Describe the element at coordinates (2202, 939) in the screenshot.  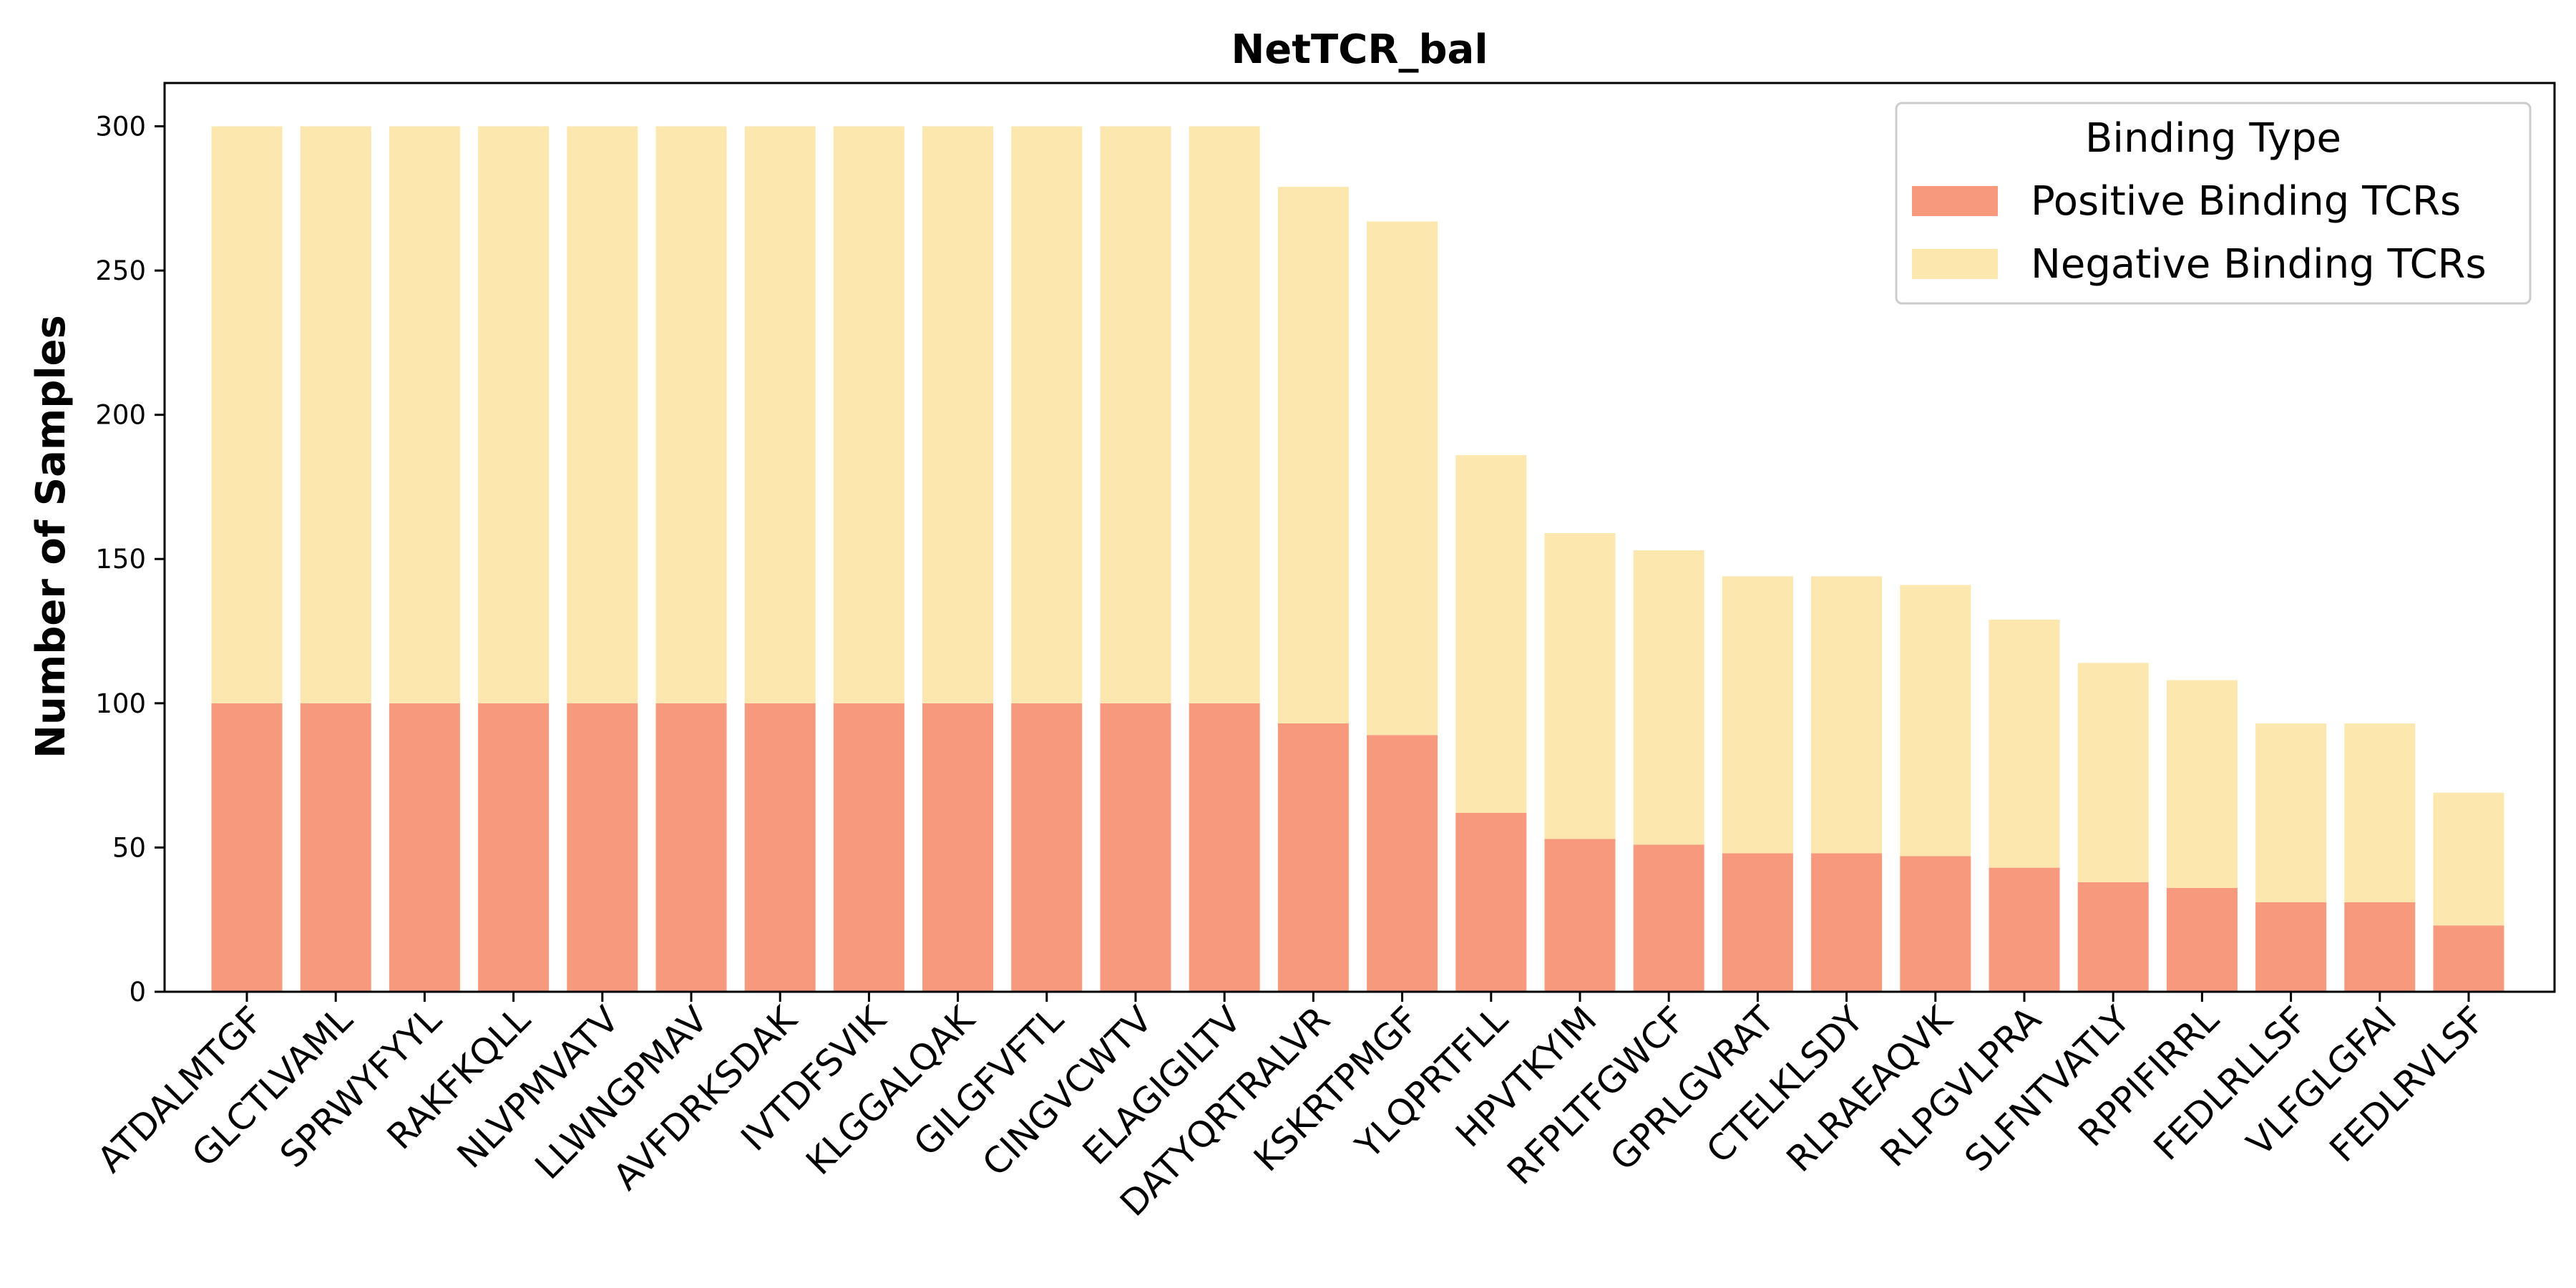
I see `bar-positive-rppifirrl` at that location.